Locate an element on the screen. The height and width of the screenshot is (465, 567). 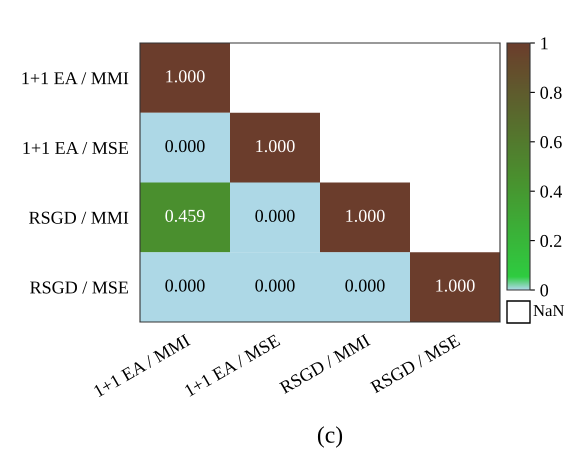
color-bar-label: 0.8 is located at coordinates (551, 92).